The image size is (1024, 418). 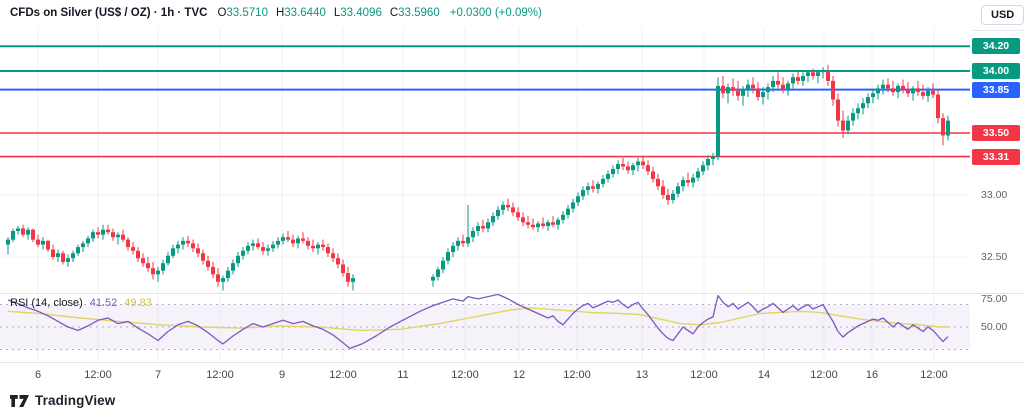 I want to click on ohlc-values: O33.5710 H33.6440 L33.4096 C33.5960, so click(x=332, y=13).